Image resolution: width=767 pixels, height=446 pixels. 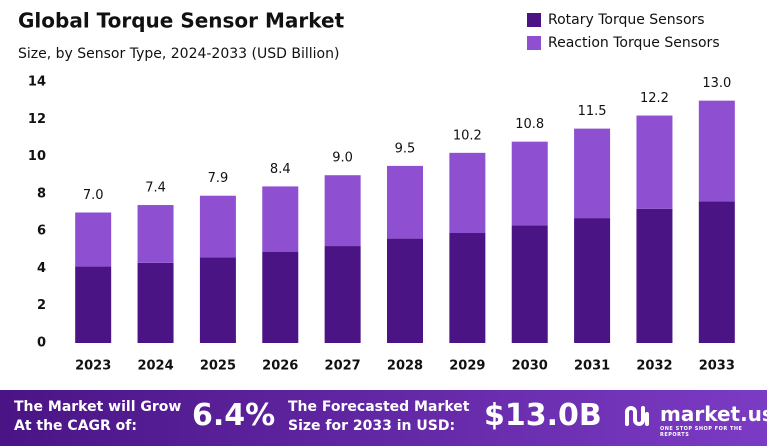 What do you see at coordinates (342, 158) in the screenshot?
I see `total-label: 9.0` at bounding box center [342, 158].